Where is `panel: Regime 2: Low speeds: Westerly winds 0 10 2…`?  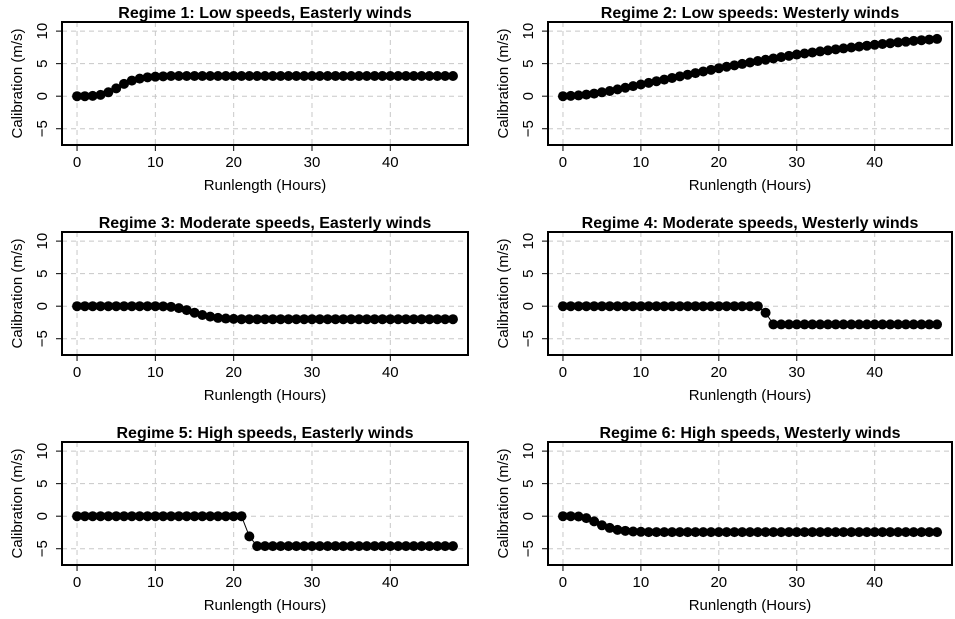 panel: Regime 2: Low speeds: Westerly winds 0 10 2… is located at coordinates (724, 99).